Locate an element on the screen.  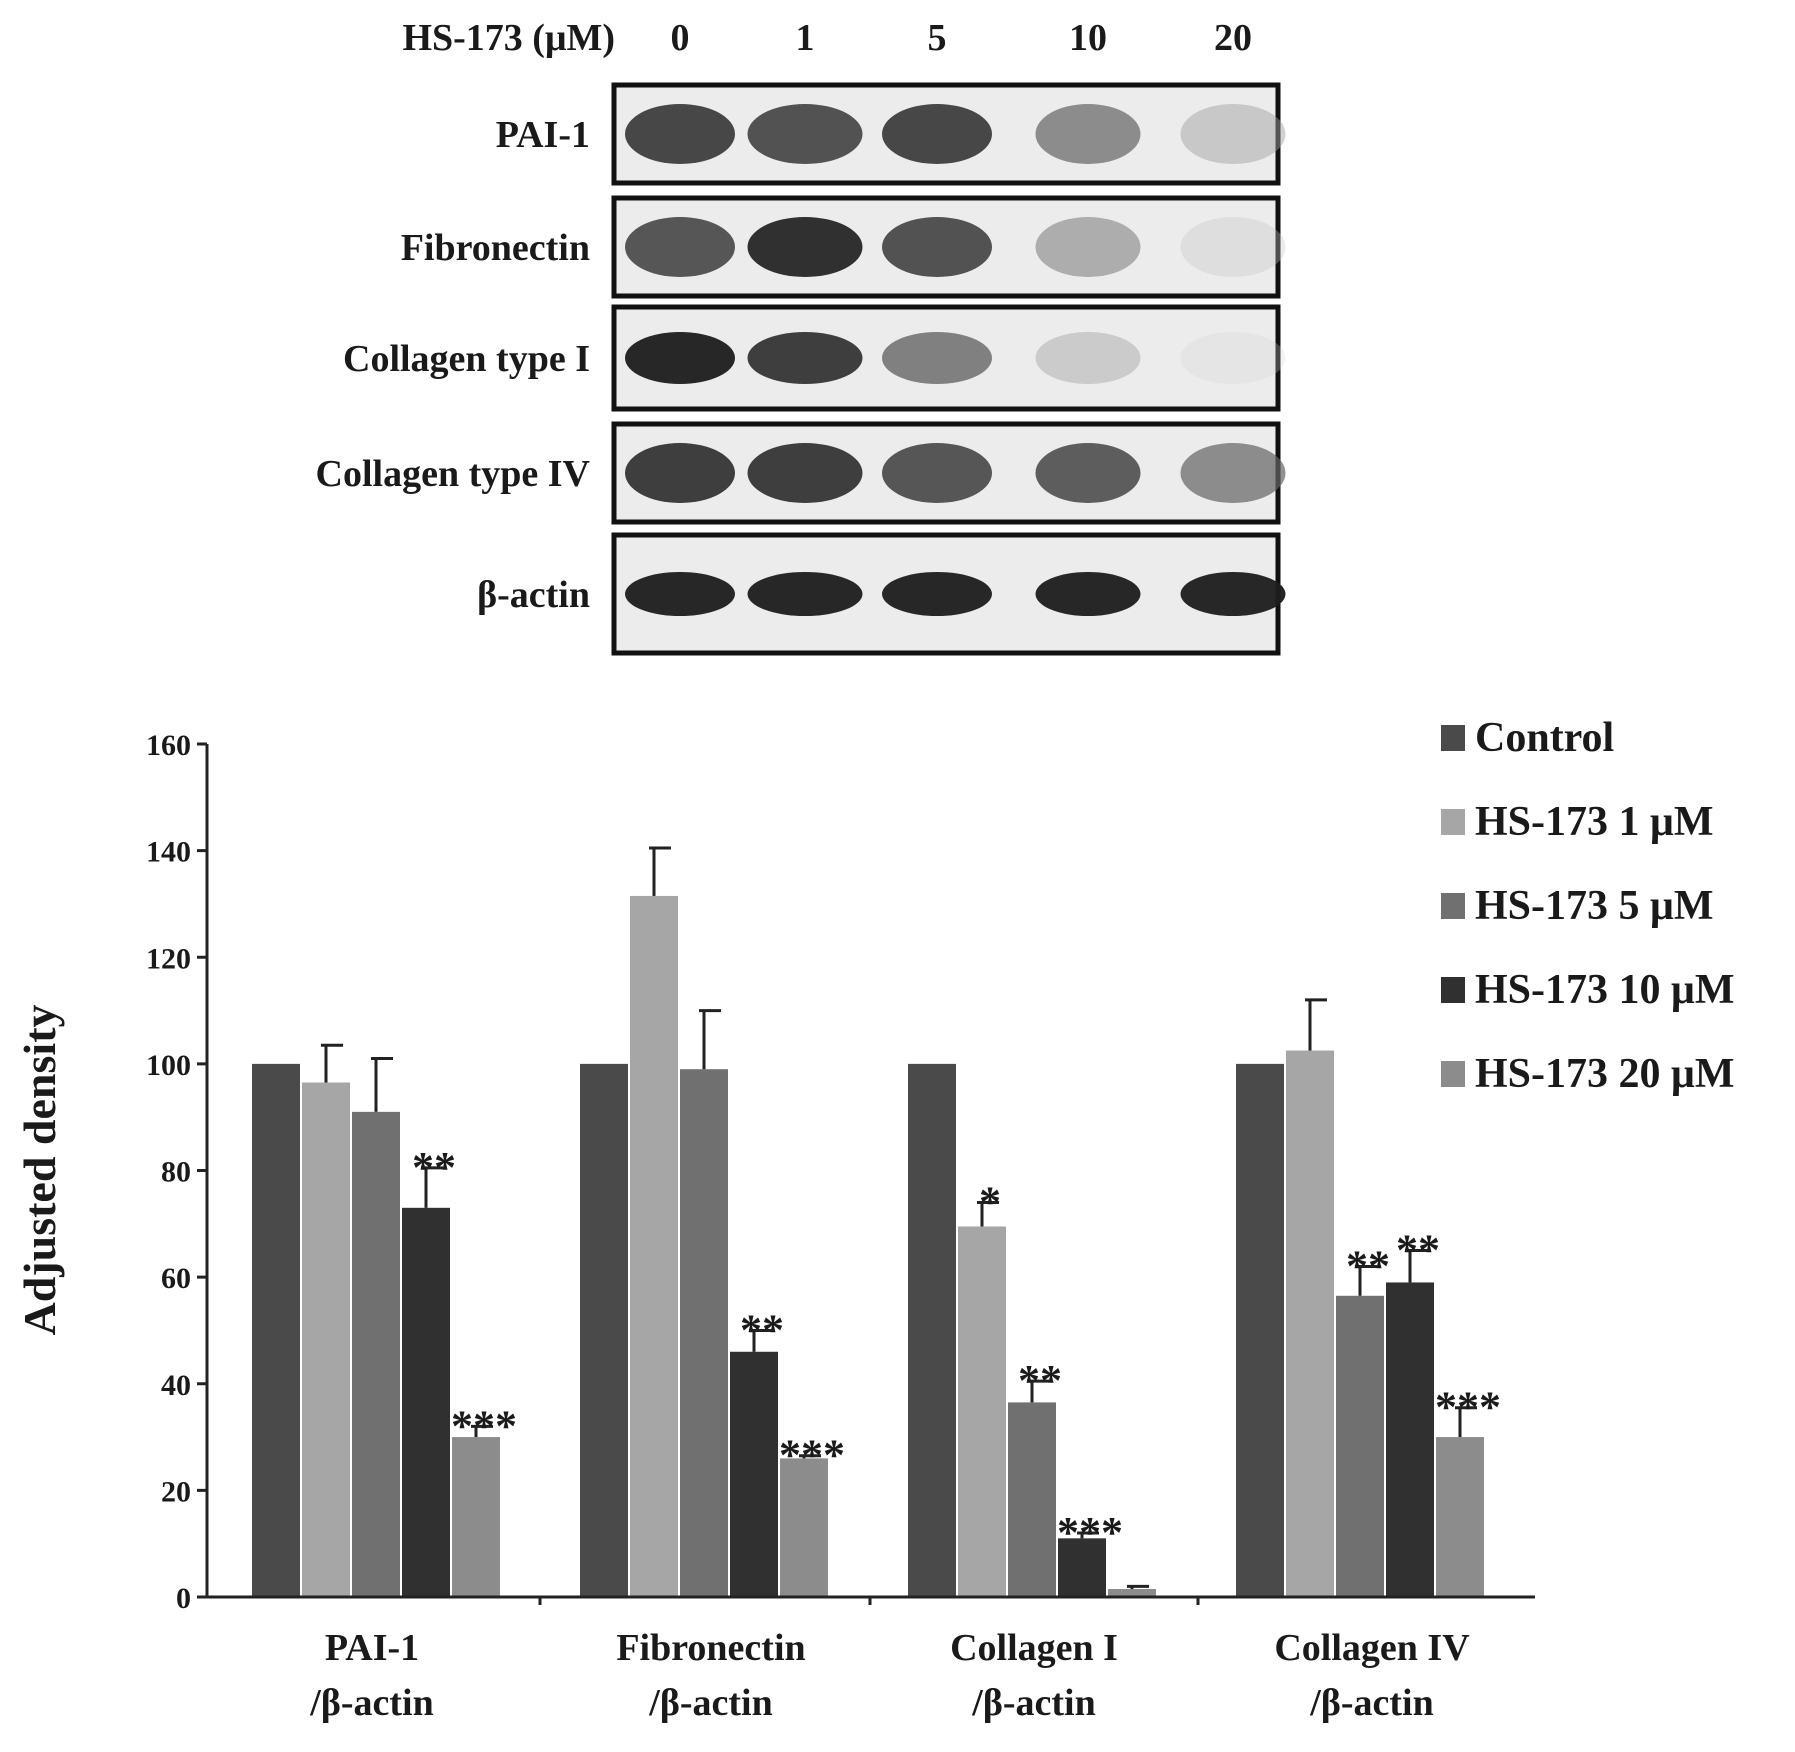
y-tick-label-140: 140 is located at coordinates (168, 852).